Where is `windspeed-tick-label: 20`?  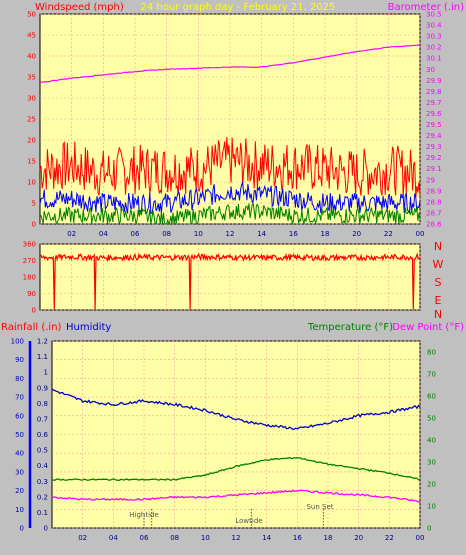 windspeed-tick-label: 20 is located at coordinates (31, 141).